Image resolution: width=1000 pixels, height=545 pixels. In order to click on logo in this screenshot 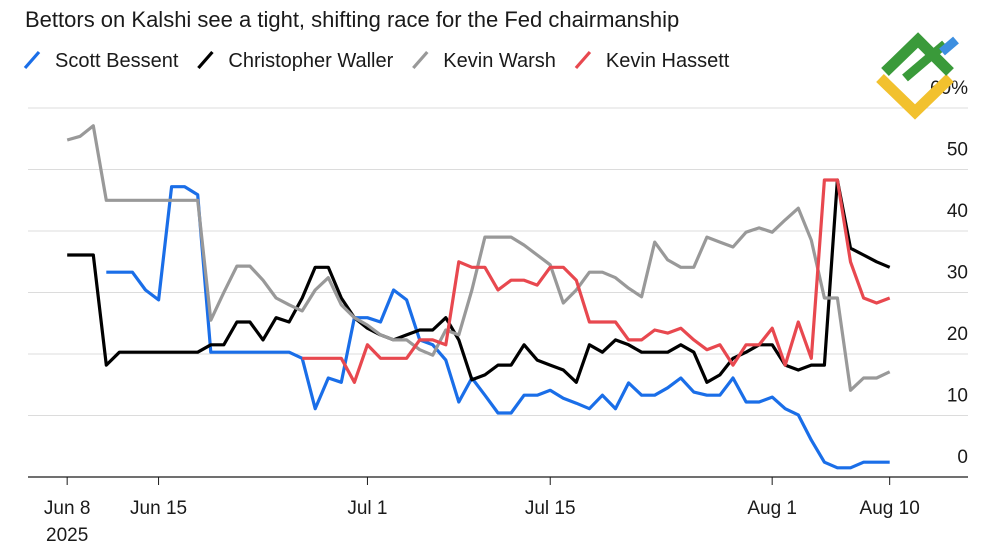, I will do `click(917, 76)`.